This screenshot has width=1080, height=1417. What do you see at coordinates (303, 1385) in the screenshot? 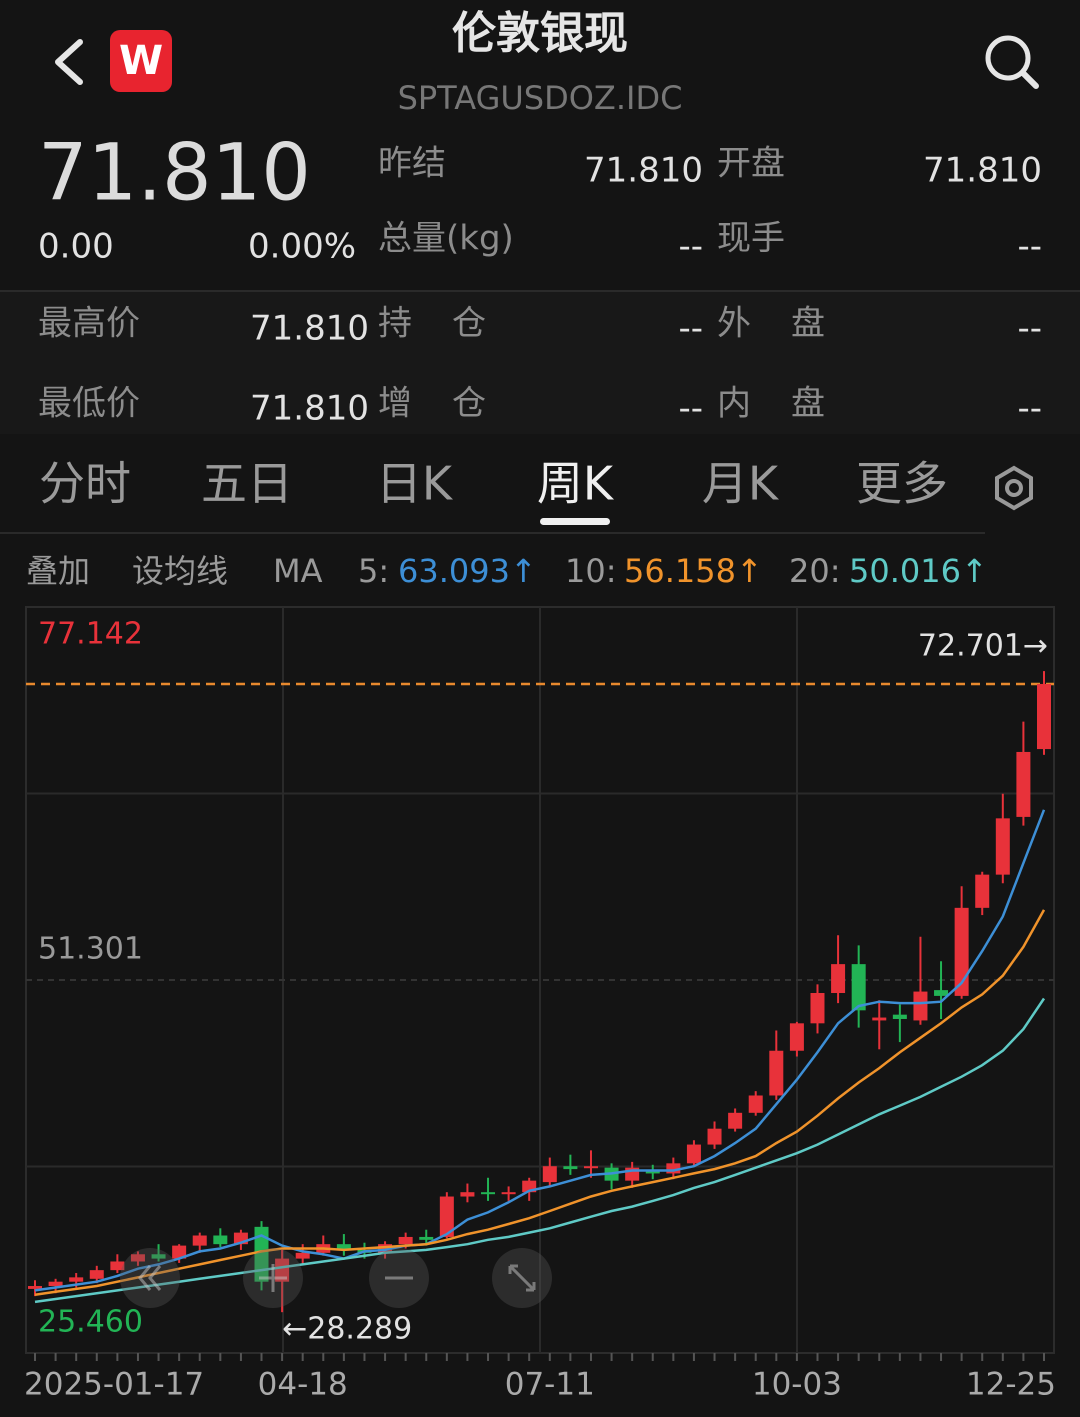
I see `x-tick-label: 04-18` at bounding box center [303, 1385].